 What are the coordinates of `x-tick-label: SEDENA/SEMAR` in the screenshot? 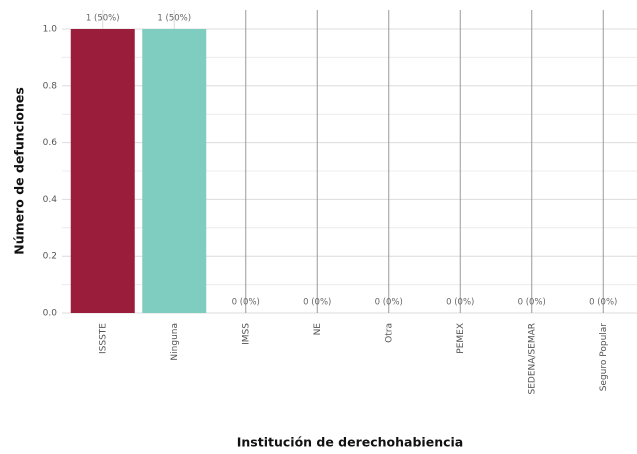 It's located at (532, 359).